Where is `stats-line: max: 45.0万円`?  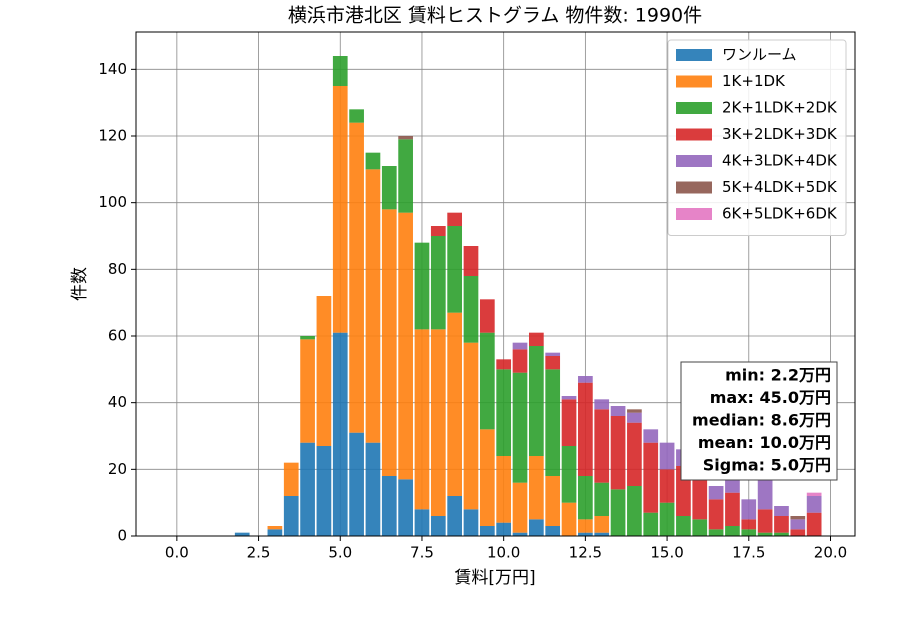
stats-line: max: 45.0万円 is located at coordinates (770, 397).